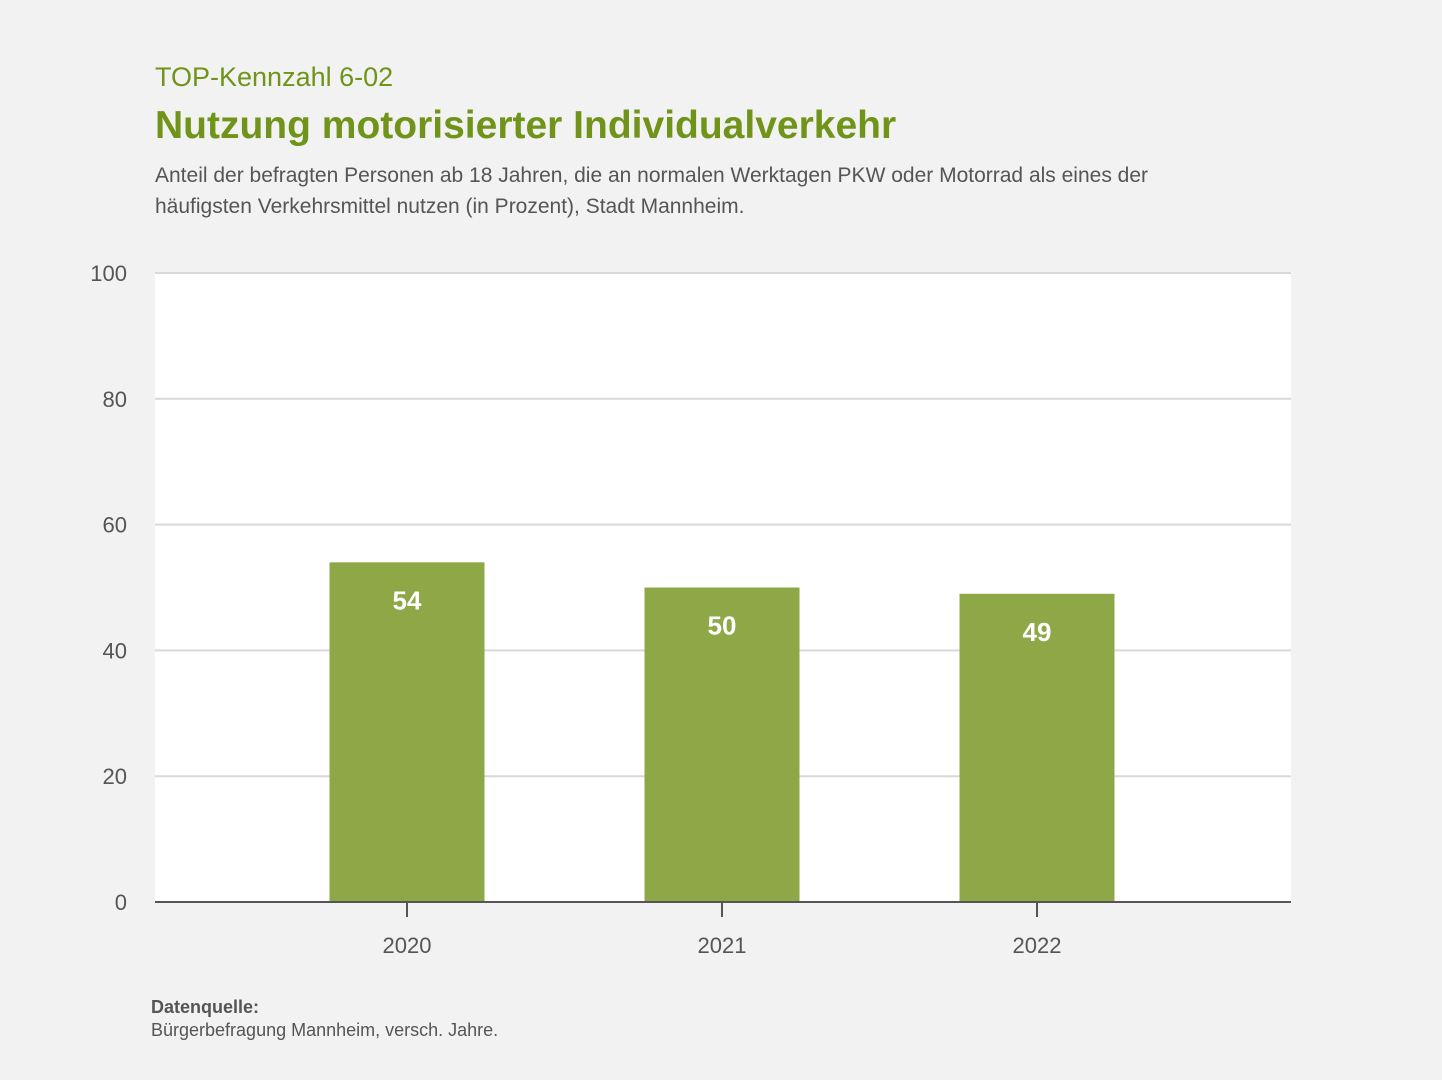 This screenshot has height=1080, width=1442. Describe the element at coordinates (722, 626) in the screenshot. I see `data-label: 50` at that location.